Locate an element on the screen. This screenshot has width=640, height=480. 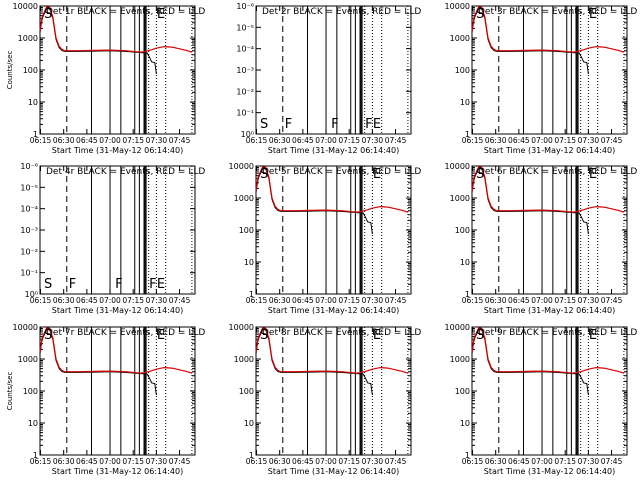
y-tick-label: 10⁻⁴ is located at coordinates (245, 49).